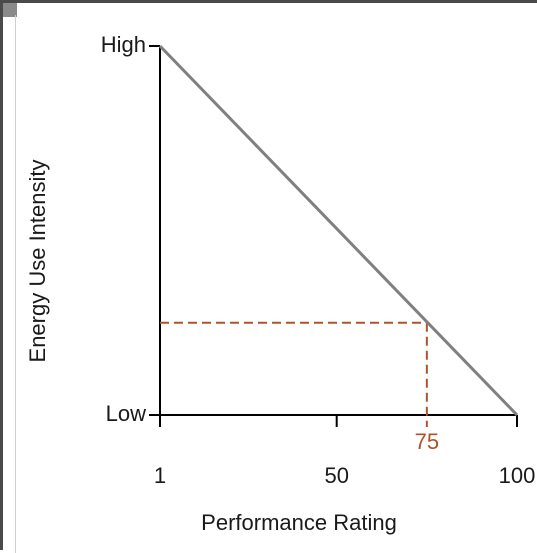  I want to click on x-axis-title: Performance Rating, so click(299, 522).